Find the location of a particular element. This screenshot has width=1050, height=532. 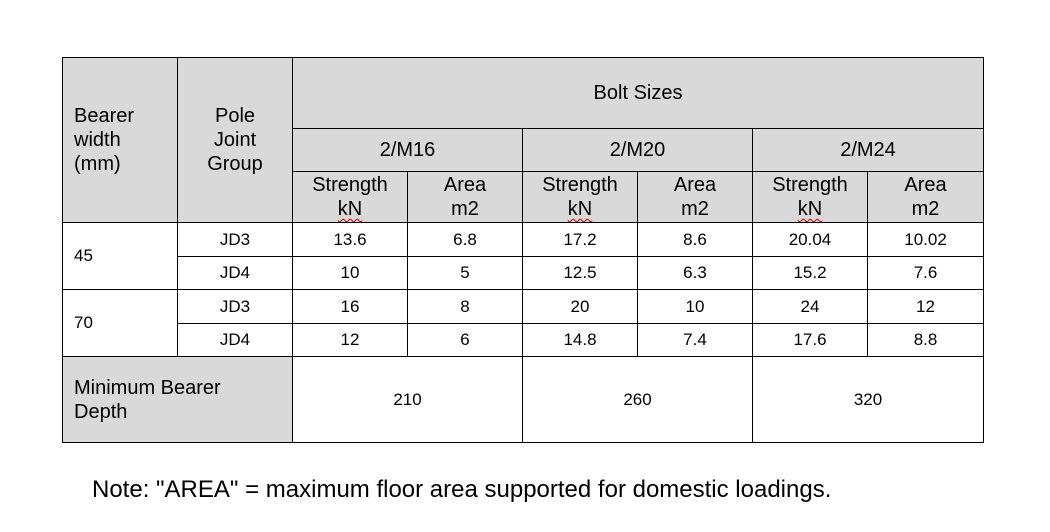

table-row: JD4 10 5 12.5 6.3 15.2 7.6 is located at coordinates (524, 273).